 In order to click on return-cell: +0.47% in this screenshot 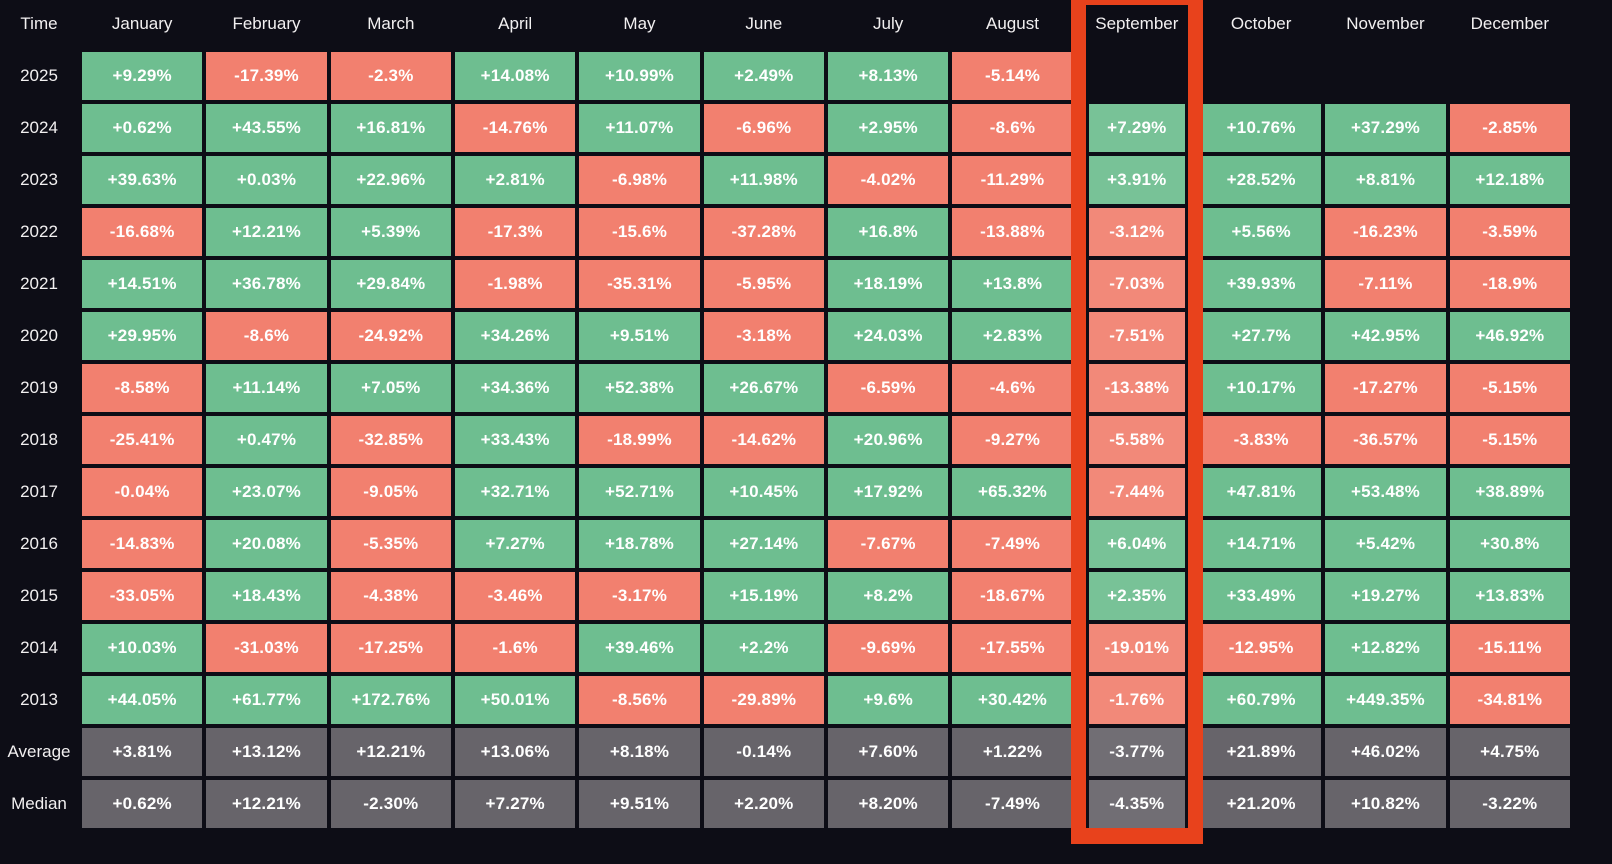, I will do `click(266, 440)`.